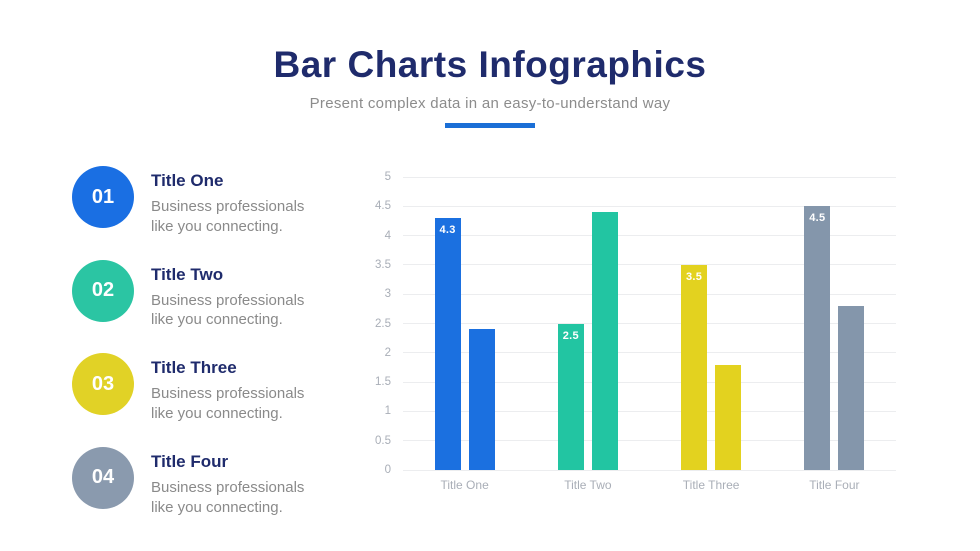  Describe the element at coordinates (570, 396) in the screenshot. I see `bar-title-two-series-1: 2.5` at that location.